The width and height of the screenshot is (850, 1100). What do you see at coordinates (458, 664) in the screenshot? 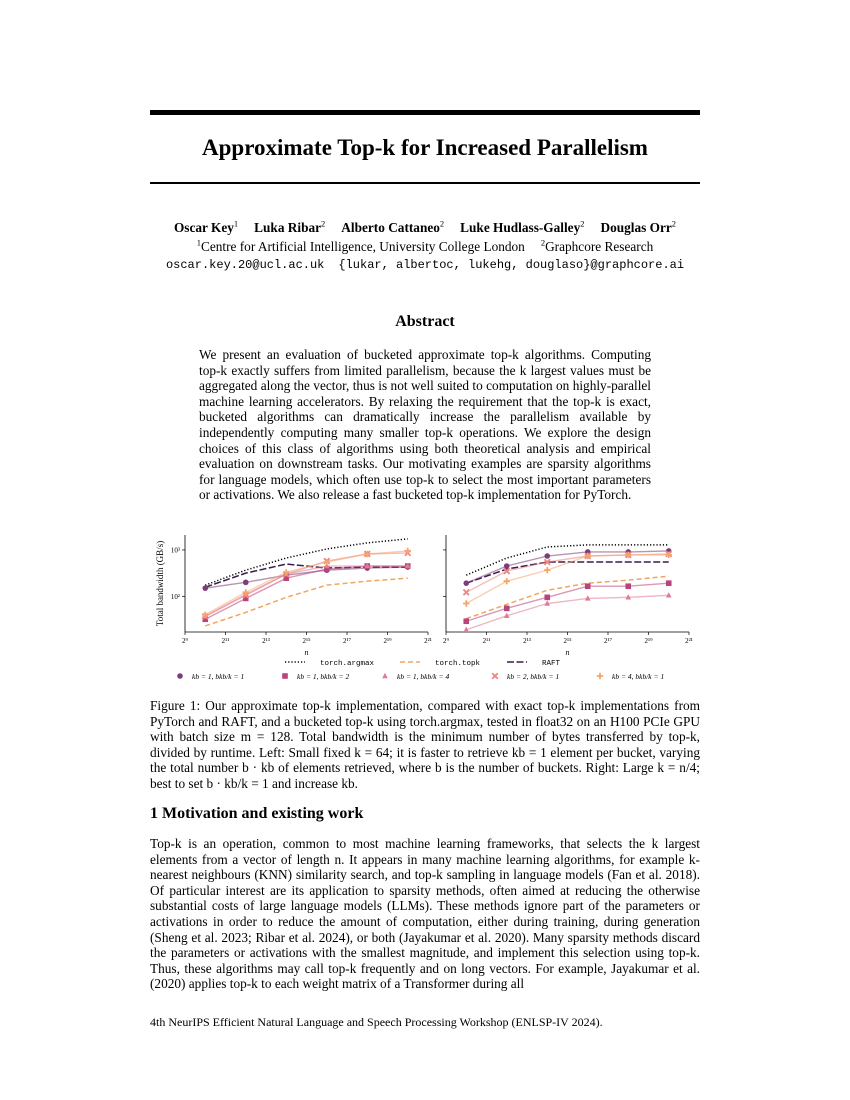
I see `legend-label: torch.topk` at bounding box center [458, 664].